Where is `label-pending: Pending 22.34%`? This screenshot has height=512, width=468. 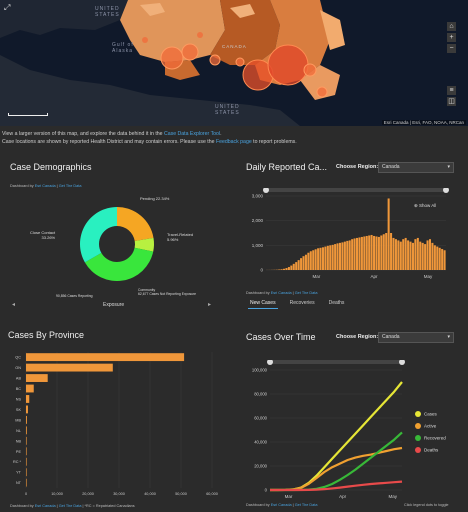 label-pending: Pending 22.34% is located at coordinates (155, 198).